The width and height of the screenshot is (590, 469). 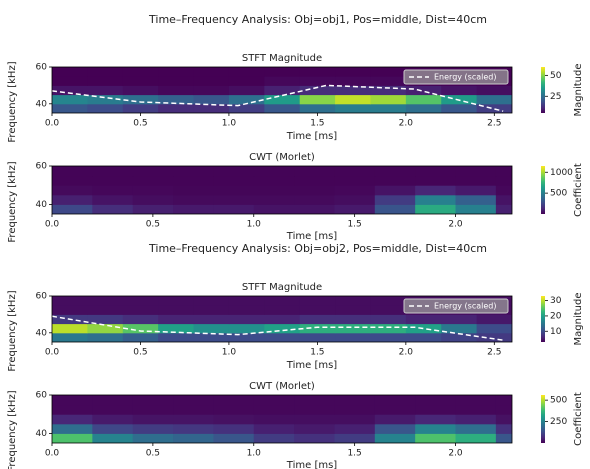 I want to click on colorbar-tick-label: 50, so click(x=556, y=76).